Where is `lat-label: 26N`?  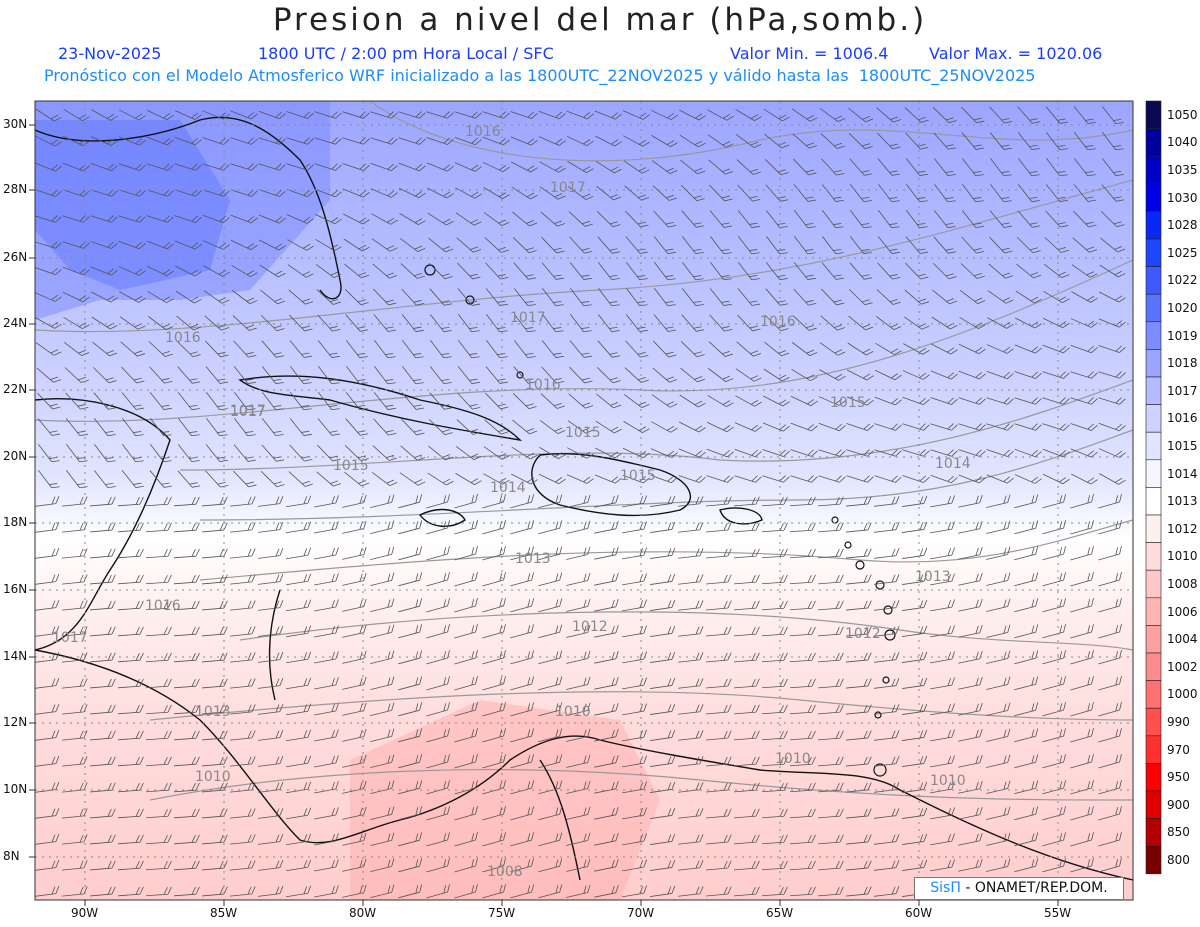
lat-label: 26N is located at coordinates (15, 257).